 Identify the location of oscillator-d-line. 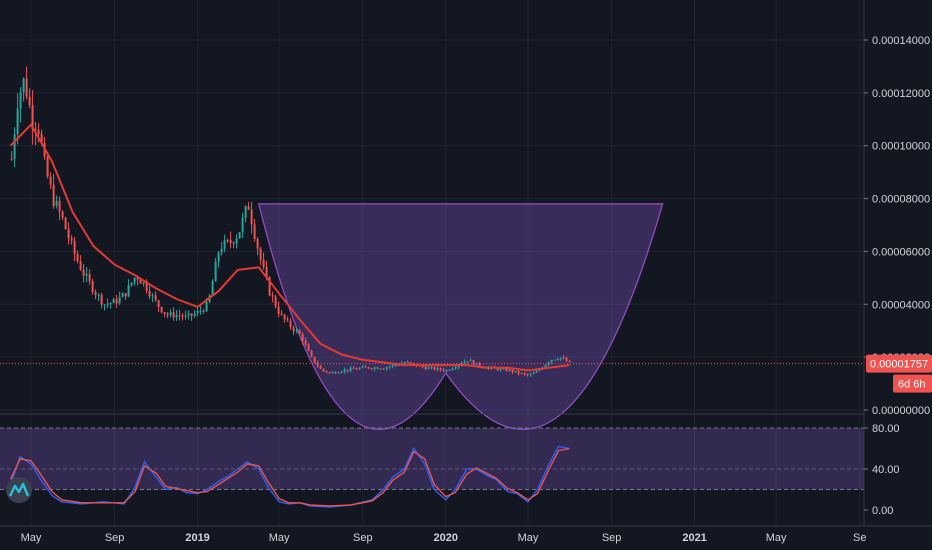
(289, 477).